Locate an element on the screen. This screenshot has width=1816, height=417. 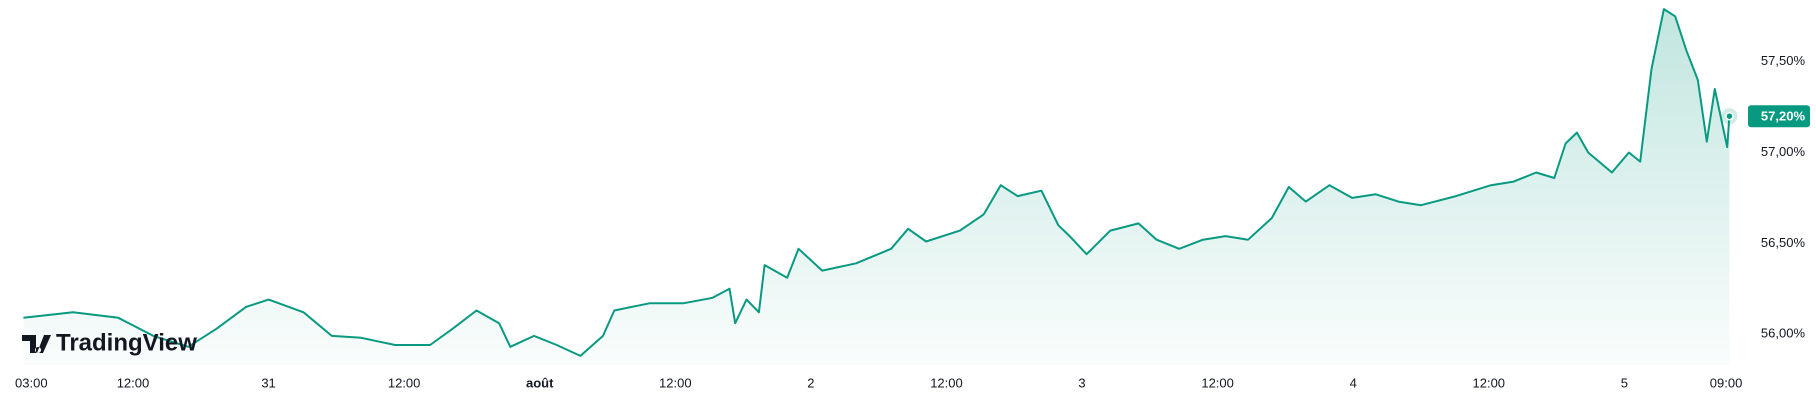
last-point-dot is located at coordinates (1729, 116).